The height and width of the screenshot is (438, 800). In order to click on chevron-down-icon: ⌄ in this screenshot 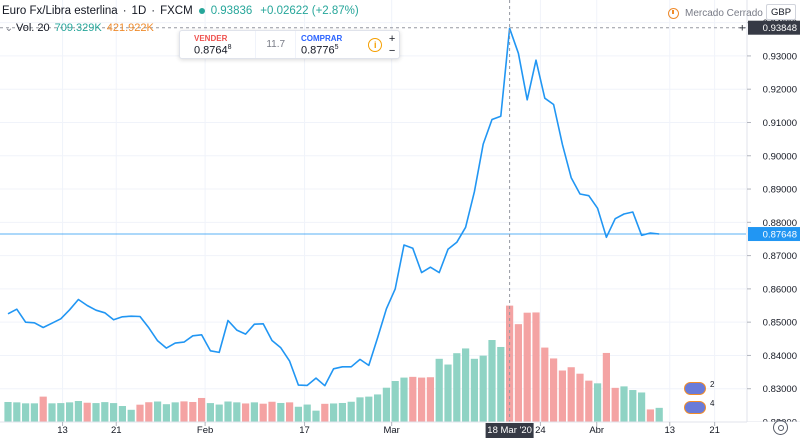, I will do `click(9, 28)`.